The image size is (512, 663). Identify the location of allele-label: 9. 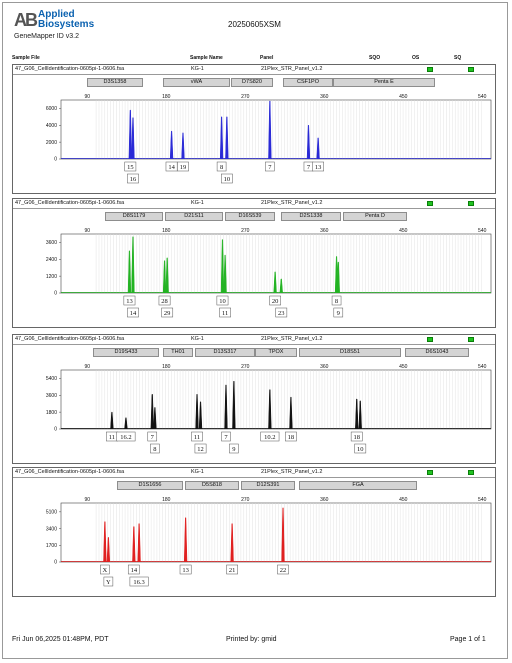
(233, 449).